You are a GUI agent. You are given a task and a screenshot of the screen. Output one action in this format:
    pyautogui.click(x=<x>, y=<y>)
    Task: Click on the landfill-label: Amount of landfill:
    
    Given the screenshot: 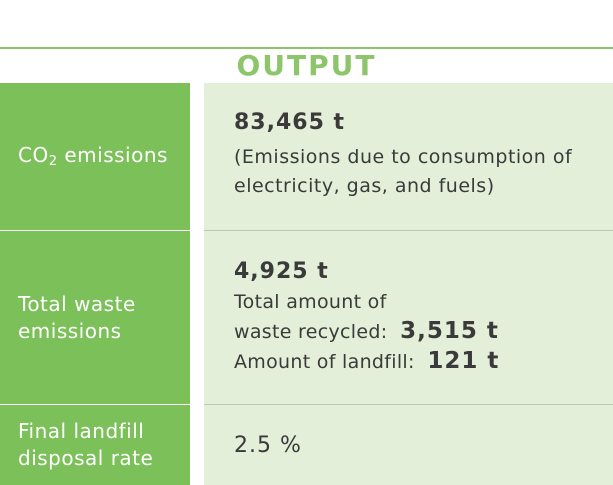 What is the action you would take?
    pyautogui.click(x=328, y=362)
    